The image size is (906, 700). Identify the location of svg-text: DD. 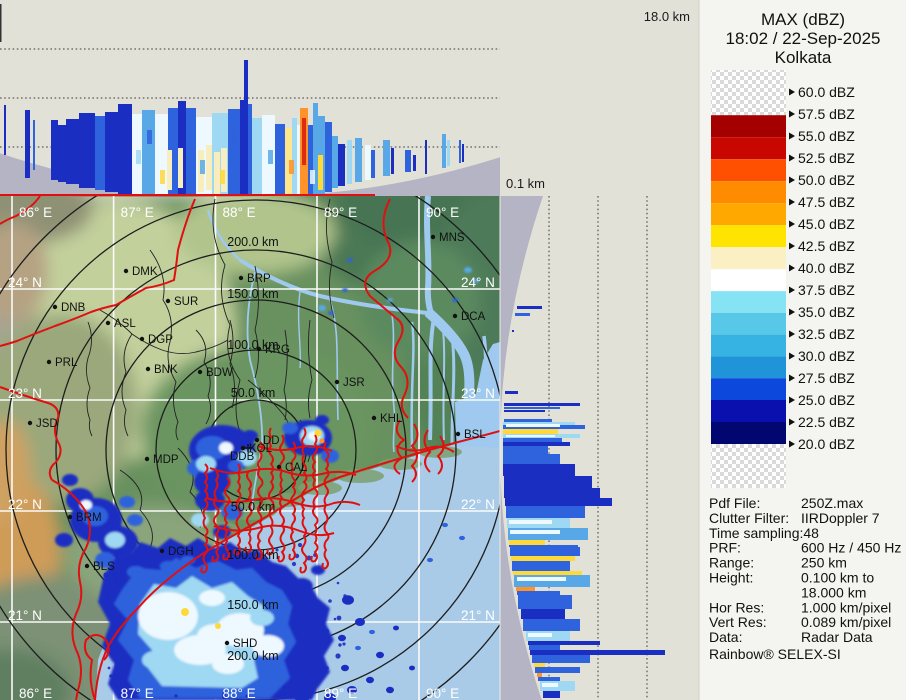
(271, 441).